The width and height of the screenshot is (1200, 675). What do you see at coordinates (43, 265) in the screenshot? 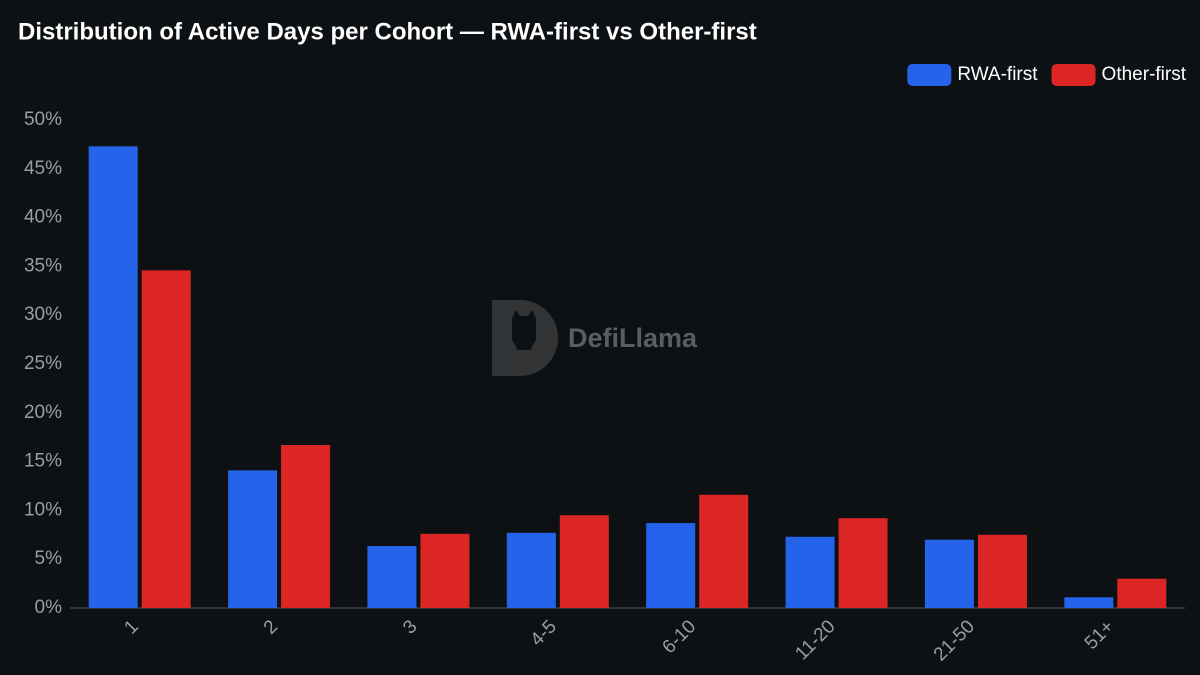
I see `y-tick-label: 35%` at bounding box center [43, 265].